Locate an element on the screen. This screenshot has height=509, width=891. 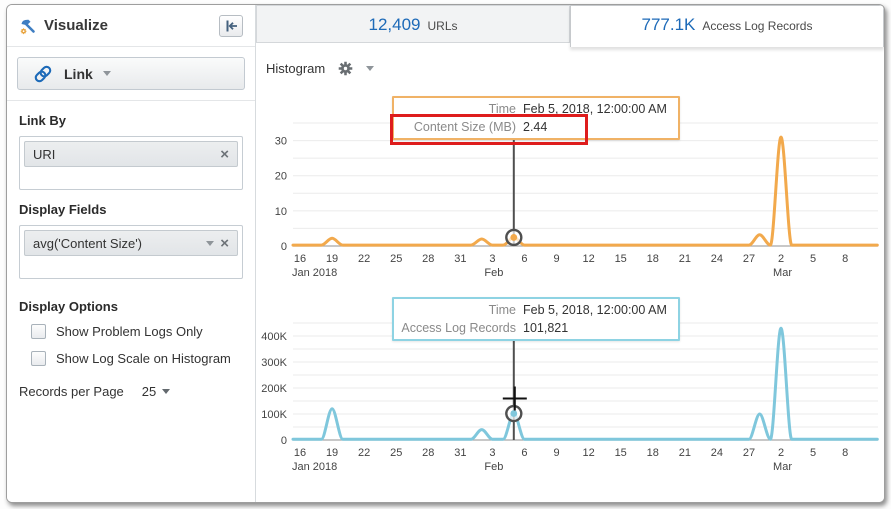
link-button-row: Link is located at coordinates (131, 74).